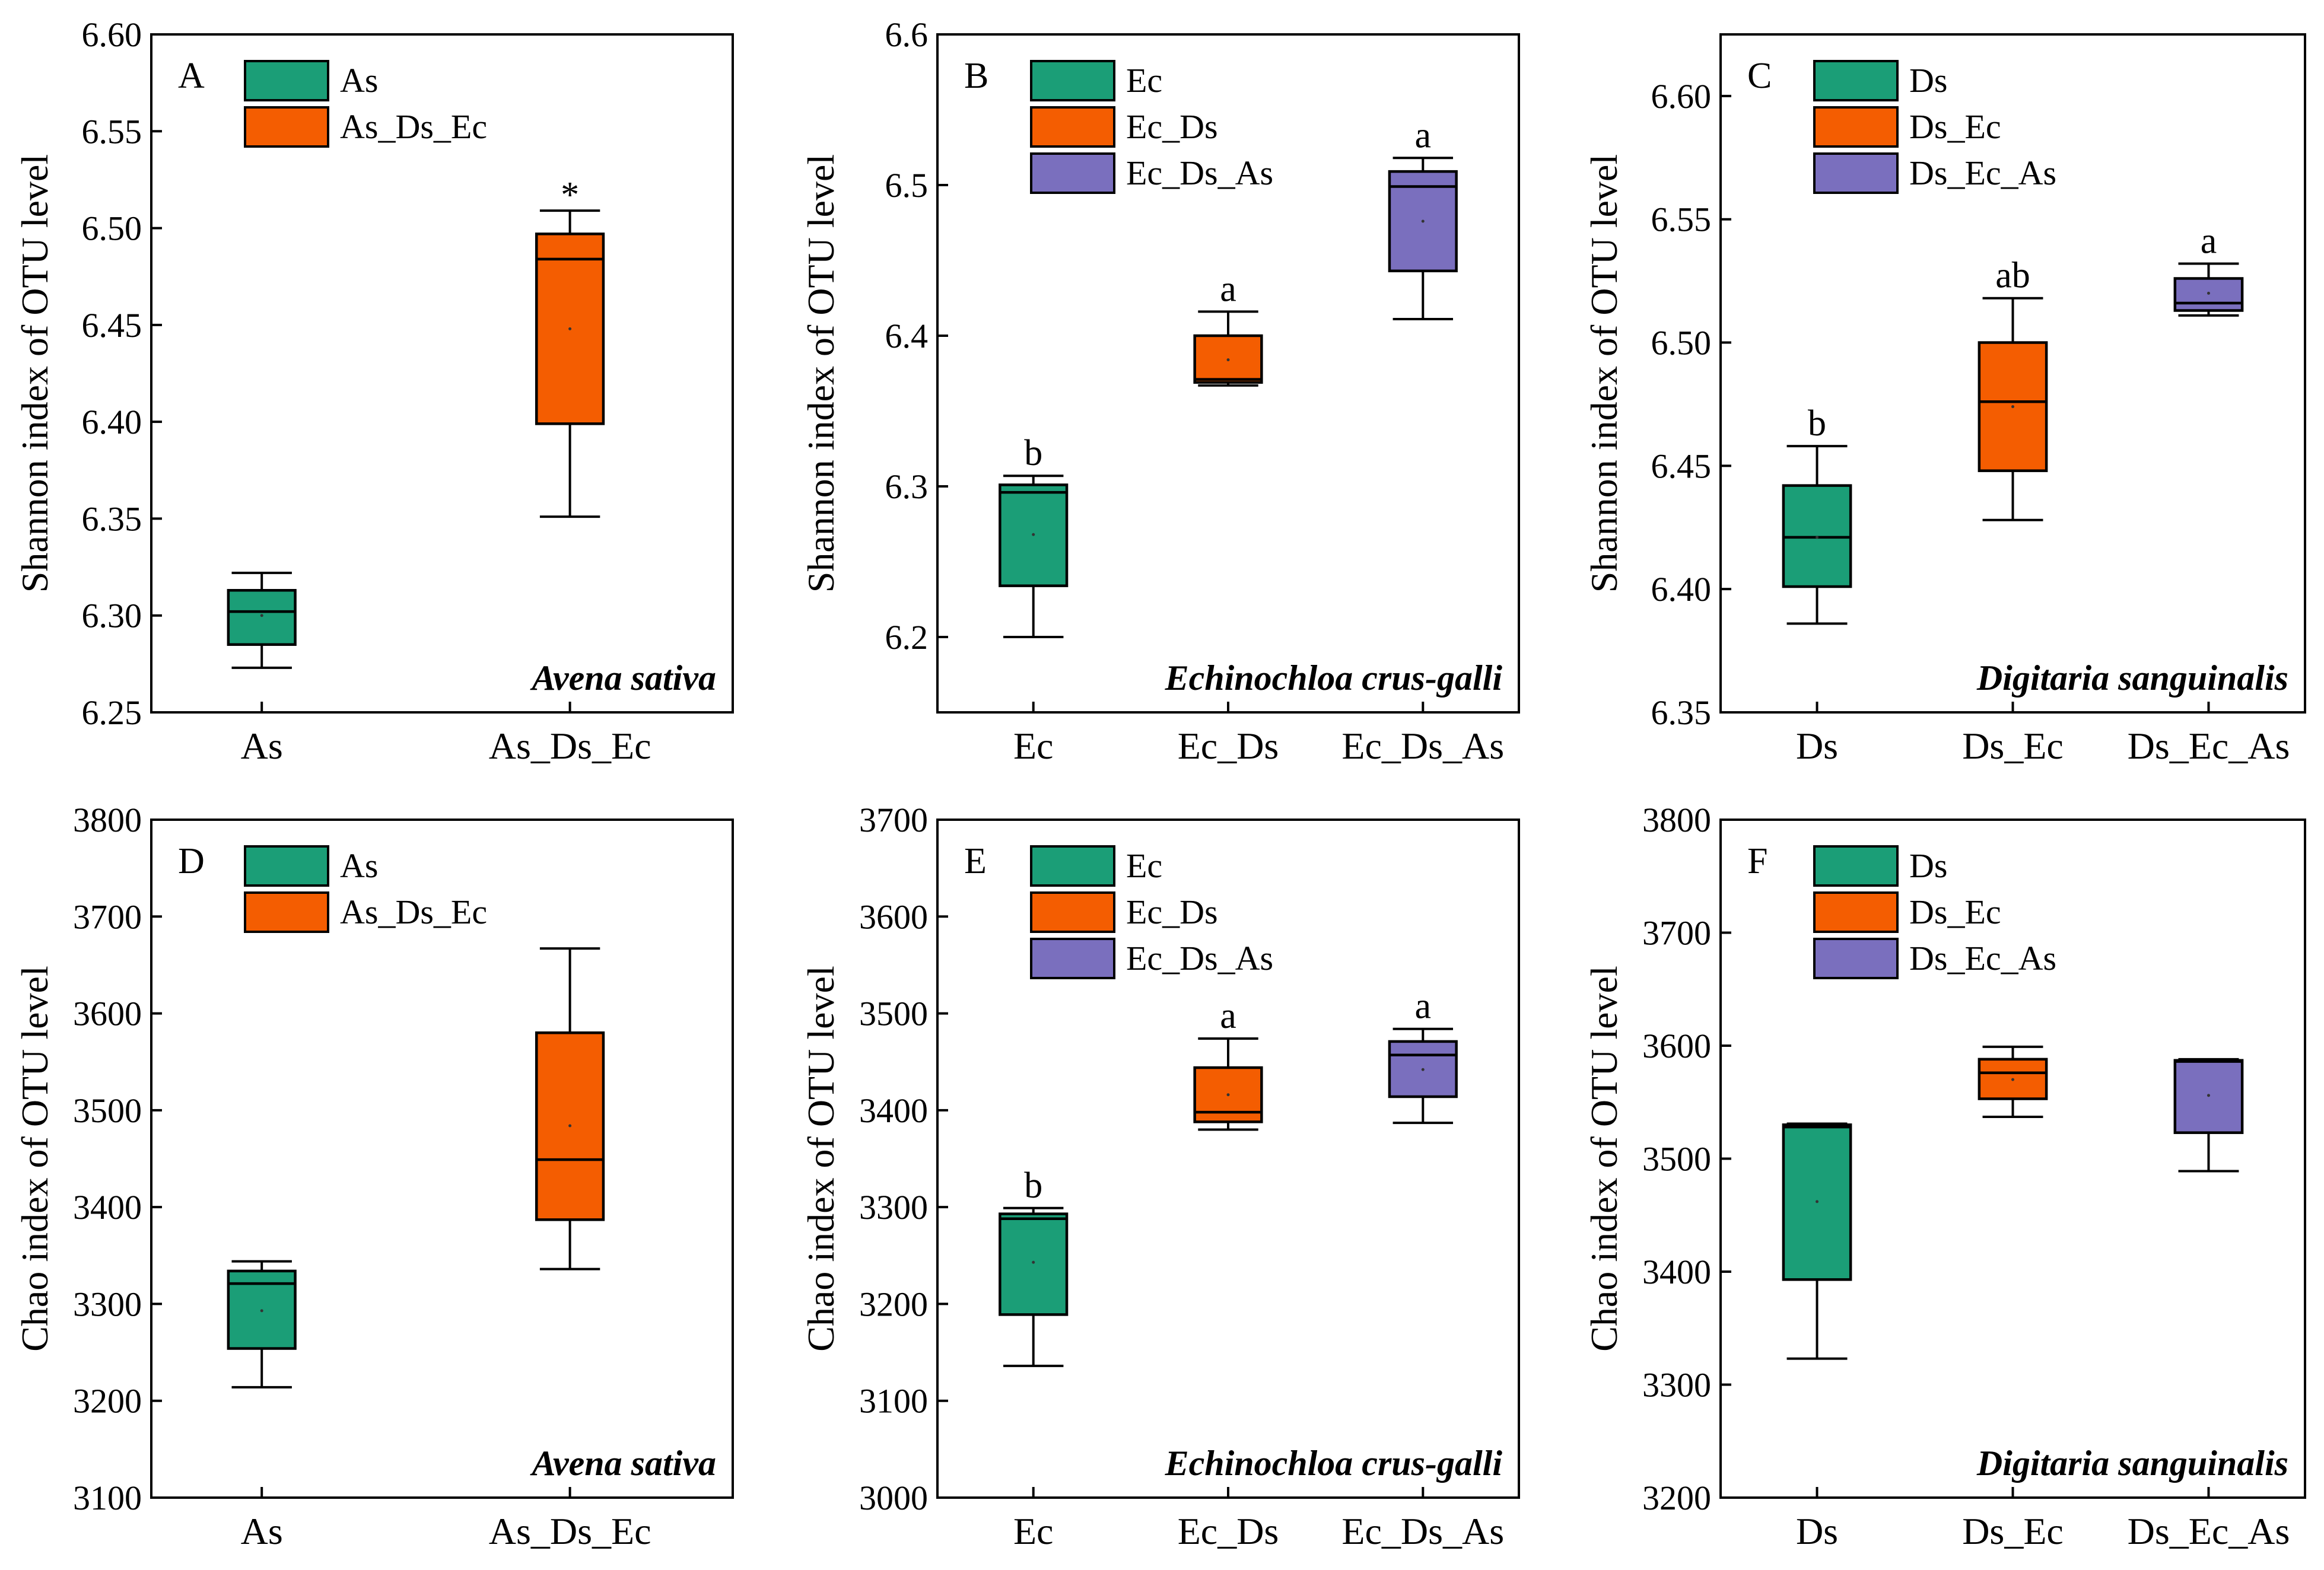 This screenshot has height=1570, width=2324. Describe the element at coordinates (907, 34) in the screenshot. I see `y-tick-label: 6.6` at that location.